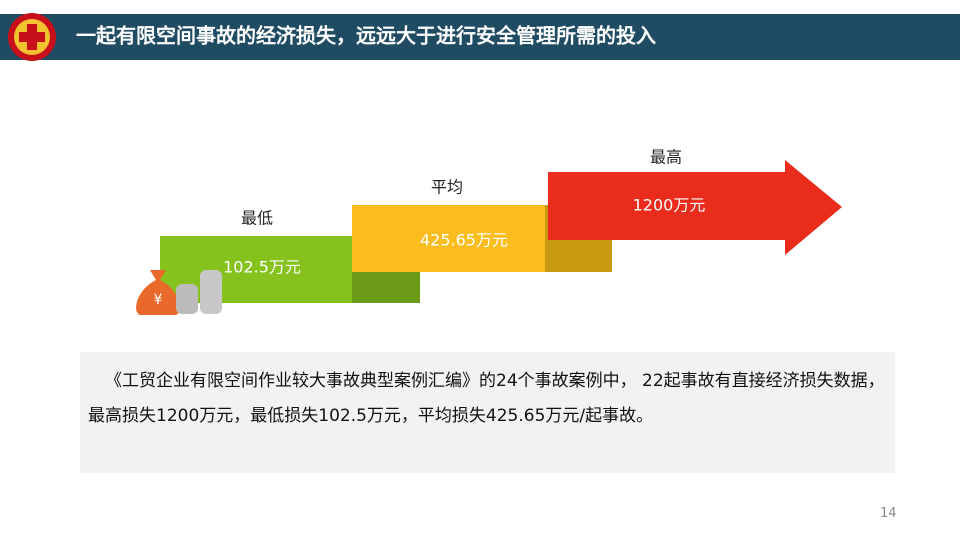 Image resolution: width=960 pixels, height=540 pixels. Describe the element at coordinates (262, 267) in the screenshot. I see `step-value: 102.5万元` at that location.